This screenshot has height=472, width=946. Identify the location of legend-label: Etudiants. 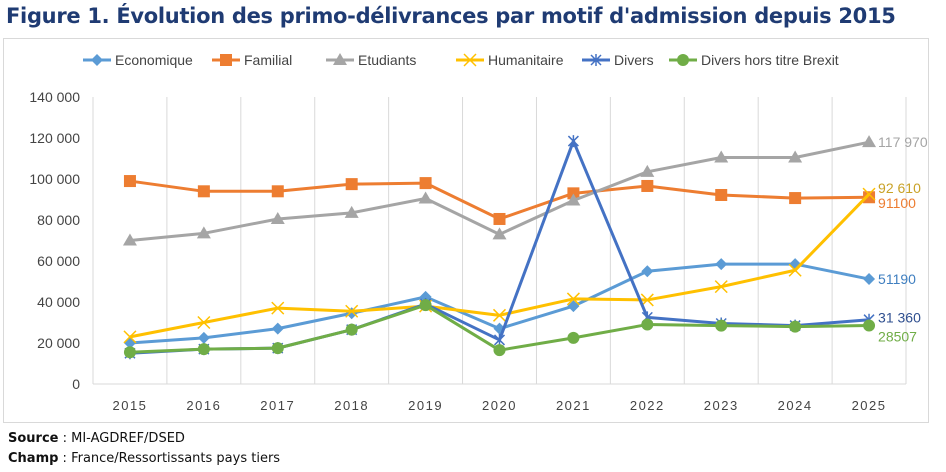
(387, 60).